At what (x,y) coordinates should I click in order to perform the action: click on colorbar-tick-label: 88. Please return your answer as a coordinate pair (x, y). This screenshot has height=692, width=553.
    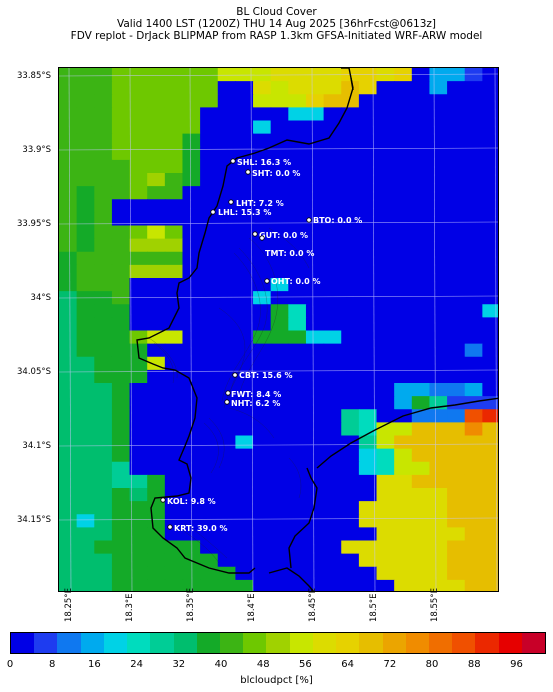
    Looking at the image, I should click on (474, 664).